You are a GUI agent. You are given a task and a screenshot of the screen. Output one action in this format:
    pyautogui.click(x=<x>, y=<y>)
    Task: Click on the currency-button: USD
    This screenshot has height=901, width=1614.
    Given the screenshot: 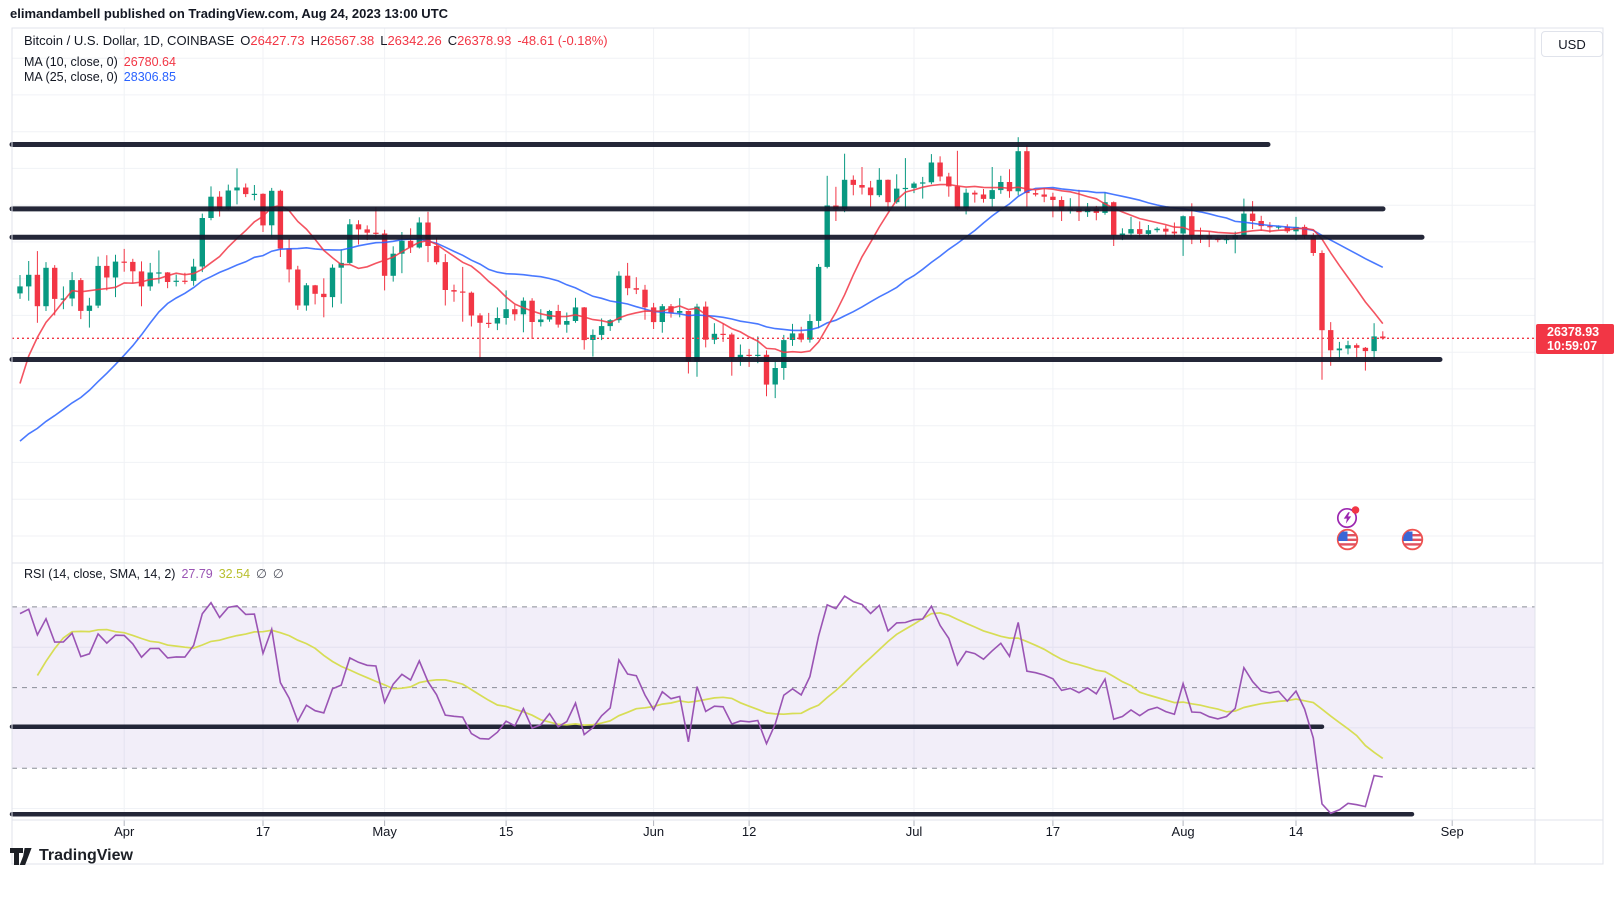 What is the action you would take?
    pyautogui.click(x=1572, y=44)
    